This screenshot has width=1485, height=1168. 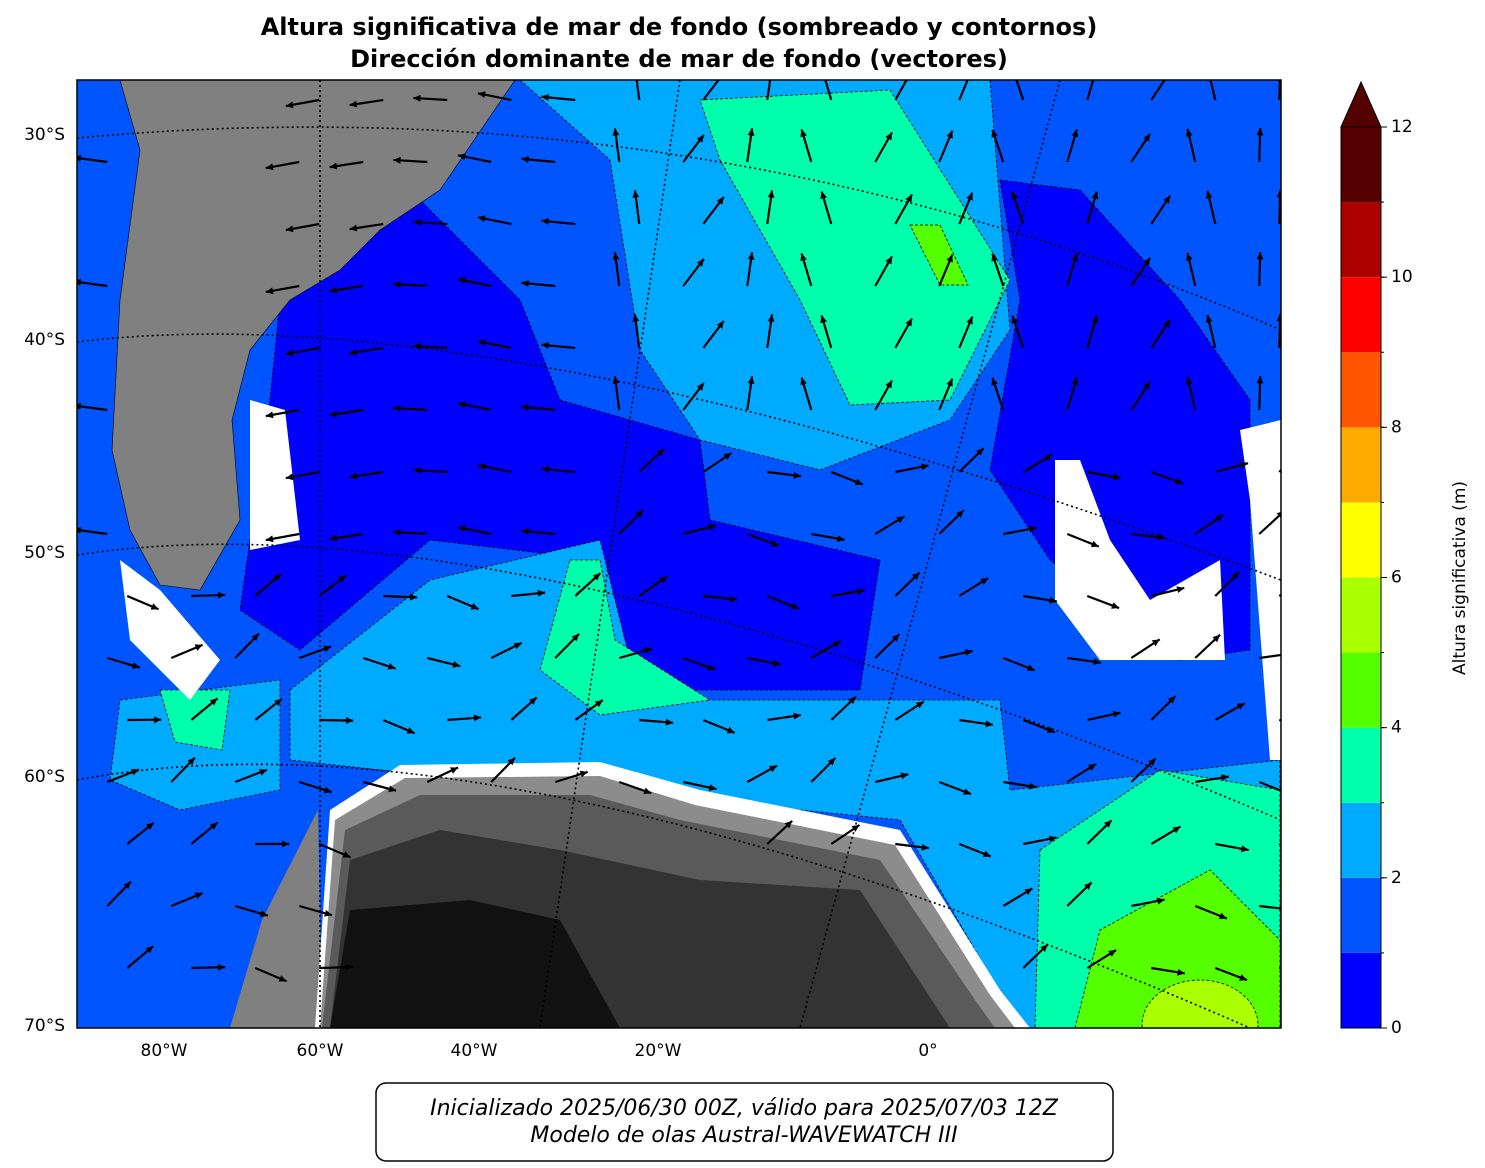 What do you see at coordinates (1361, 104) in the screenshot?
I see `colorbar-extension` at bounding box center [1361, 104].